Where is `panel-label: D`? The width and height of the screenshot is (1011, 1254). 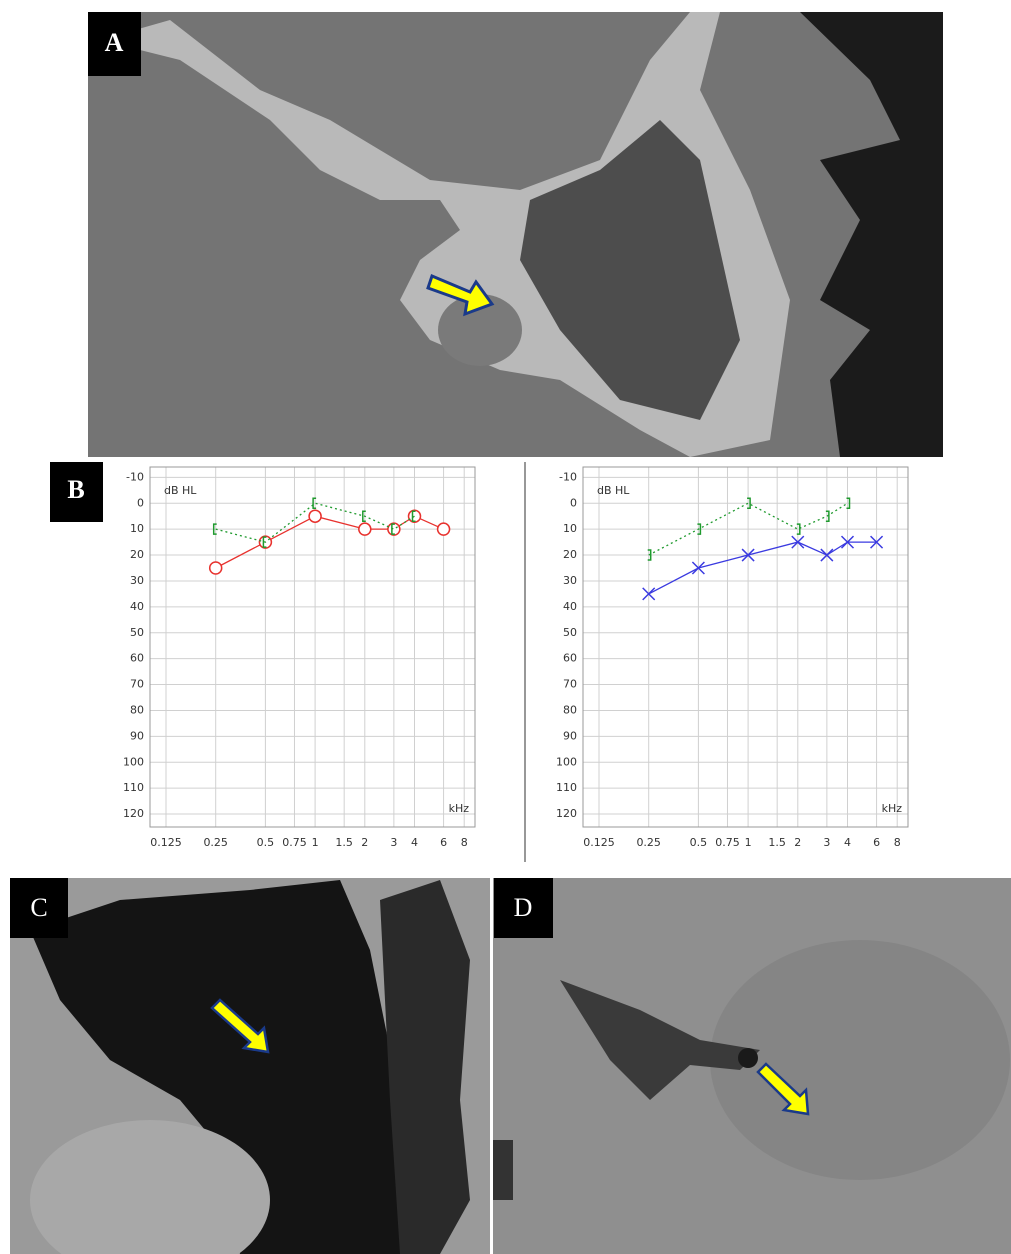
panel-label: D is located at coordinates (523, 907).